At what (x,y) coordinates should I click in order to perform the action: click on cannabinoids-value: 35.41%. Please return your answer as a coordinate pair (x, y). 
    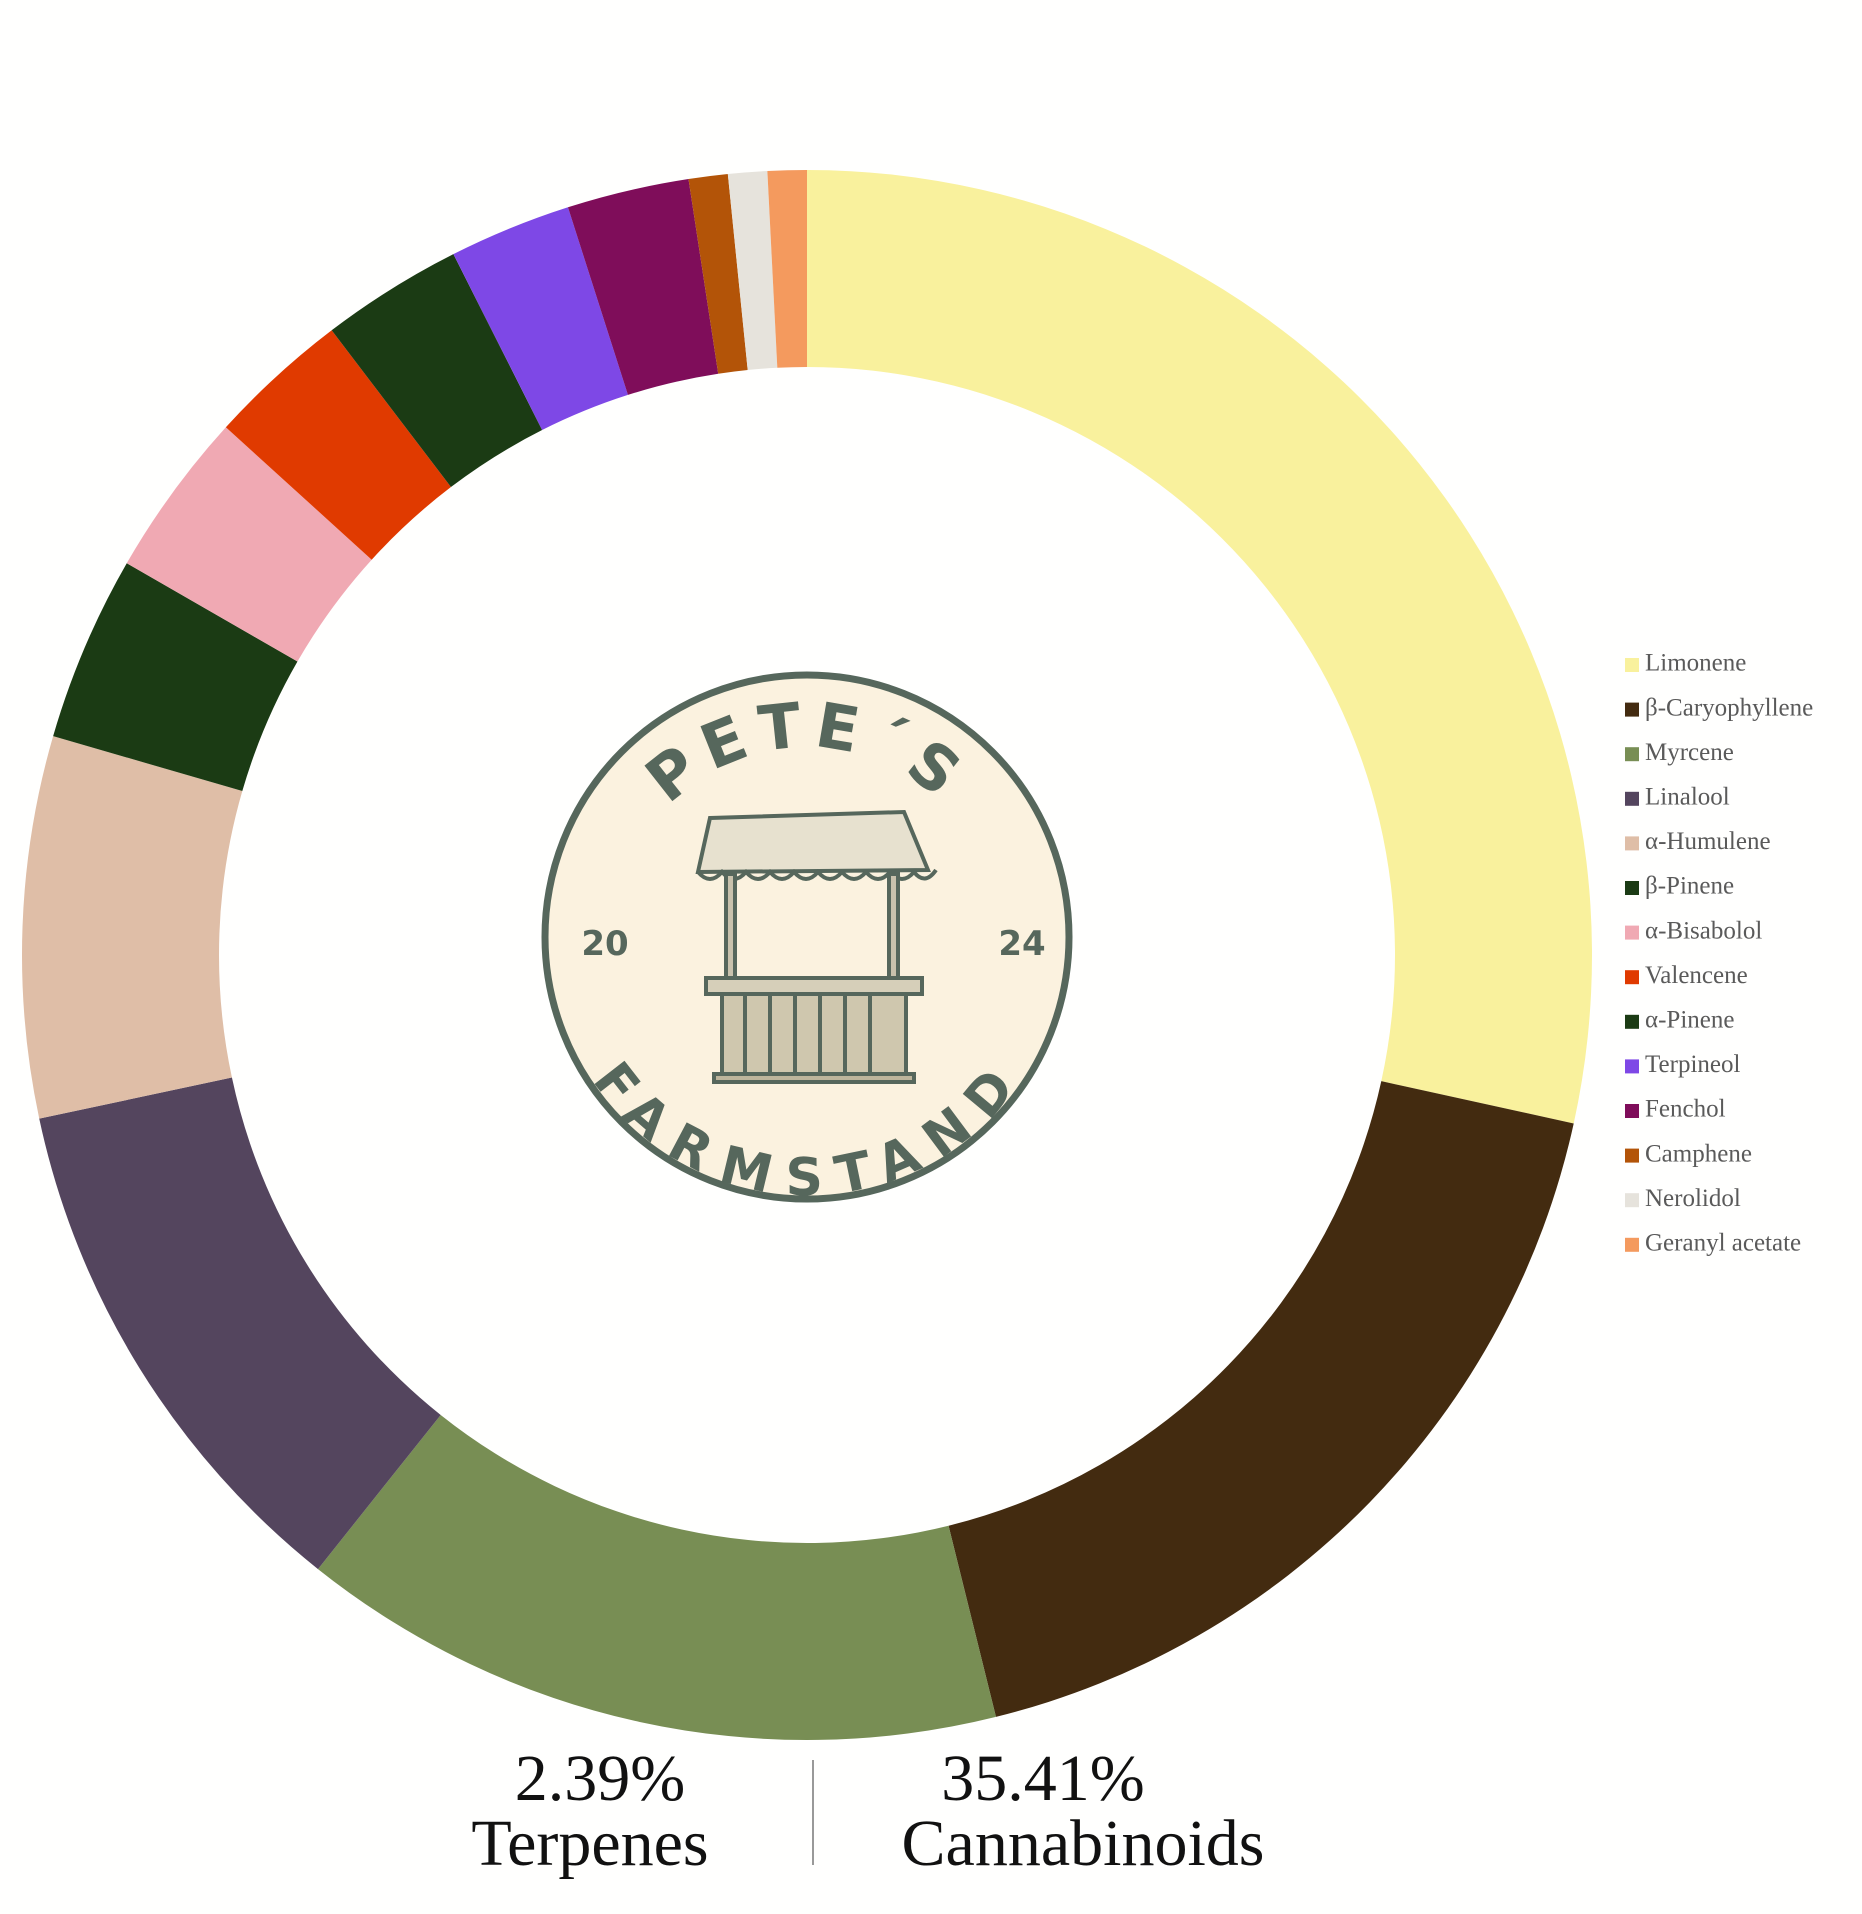
    Looking at the image, I should click on (1042, 1778).